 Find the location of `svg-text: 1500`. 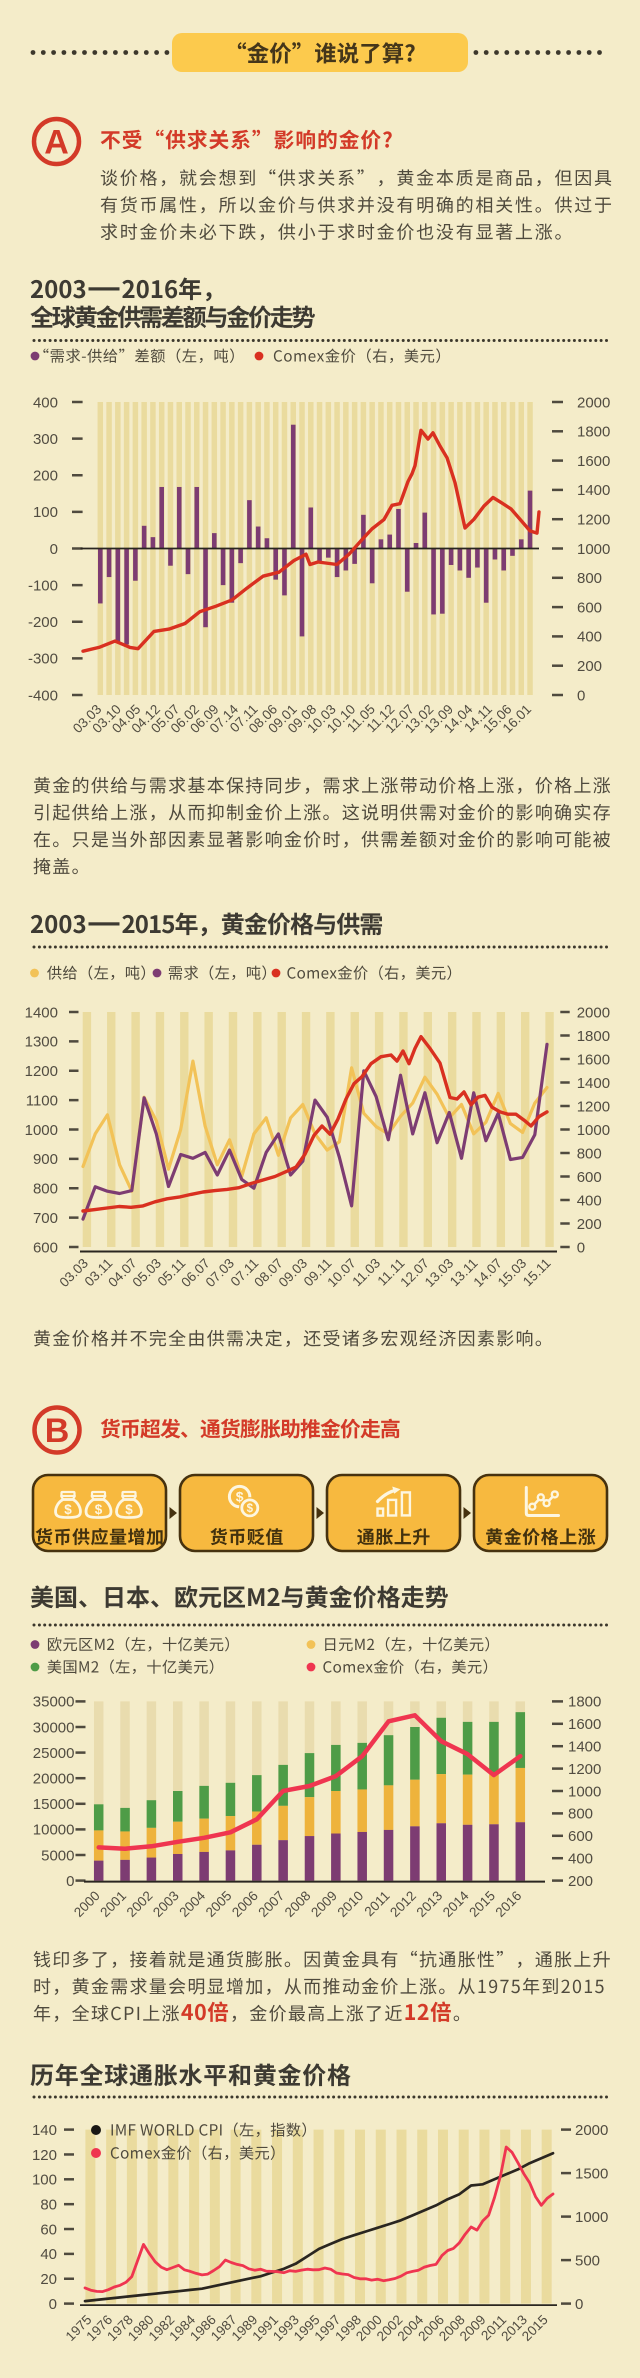

svg-text: 1500 is located at coordinates (591, 2173).